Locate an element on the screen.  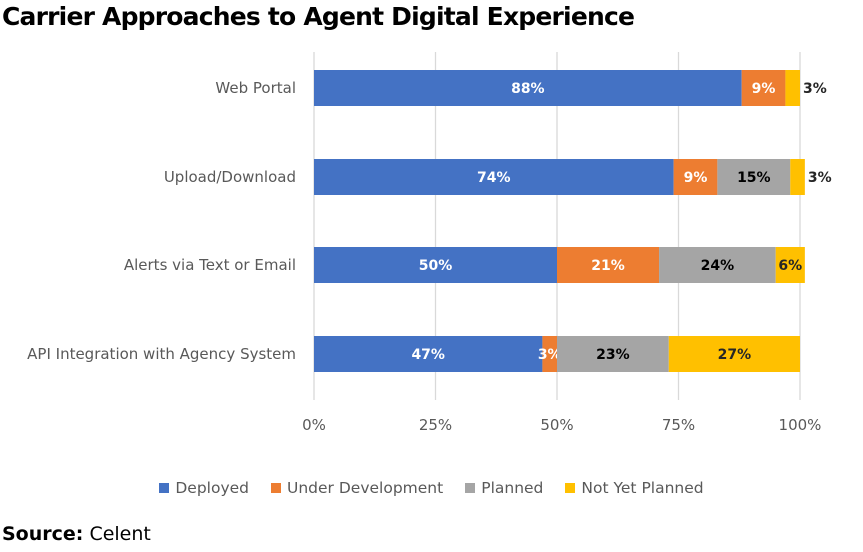
data-label: 47% is located at coordinates (428, 355).